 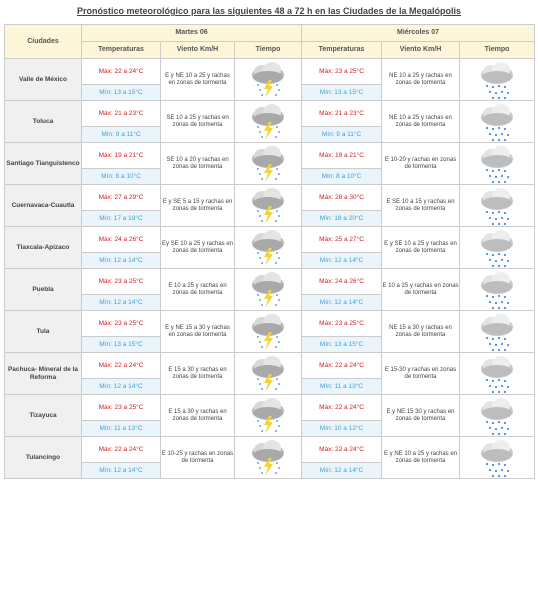 I want to click on day1-min-temp: Mín: 8 a 10°C, so click(x=121, y=176).